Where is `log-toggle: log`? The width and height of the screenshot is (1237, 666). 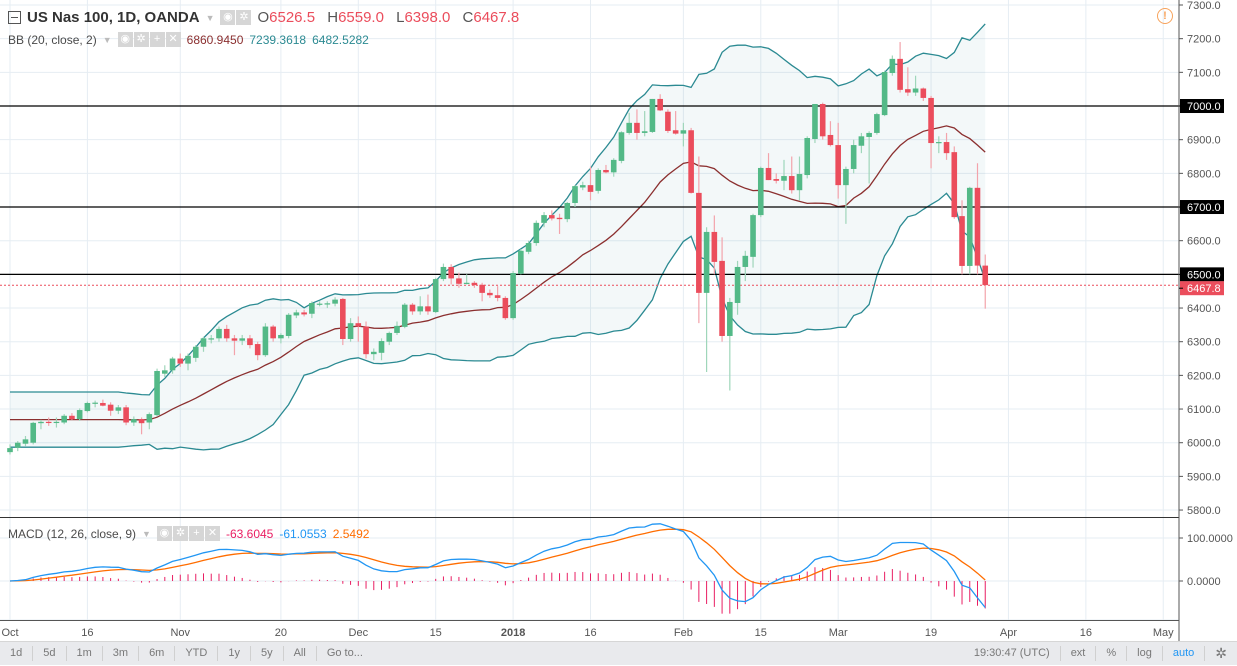
log-toggle: log is located at coordinates (1145, 653).